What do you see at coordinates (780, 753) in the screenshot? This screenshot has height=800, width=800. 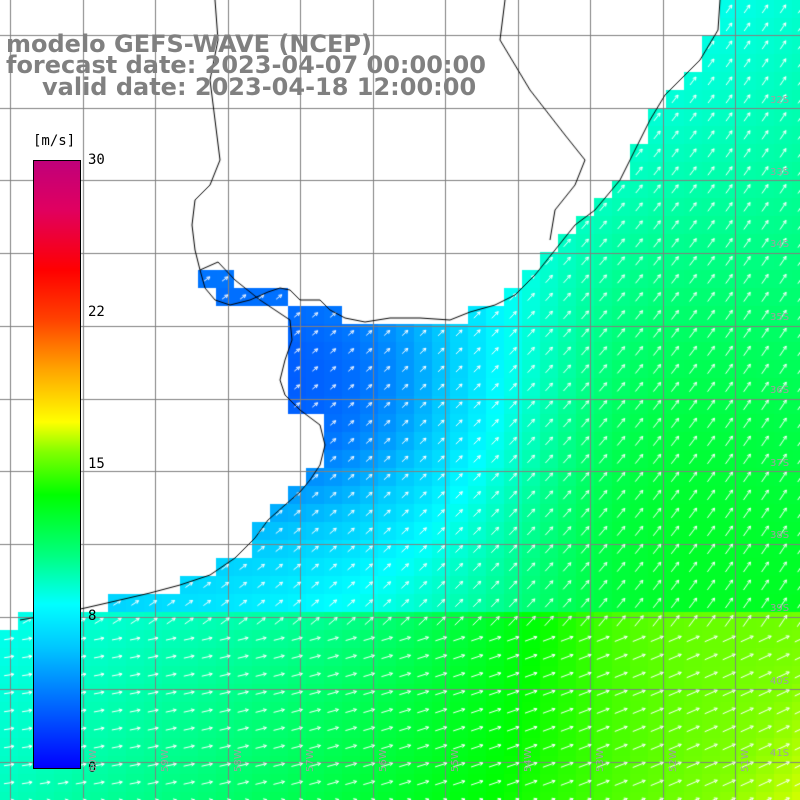 I see `latitude-label: 41S` at bounding box center [780, 753].